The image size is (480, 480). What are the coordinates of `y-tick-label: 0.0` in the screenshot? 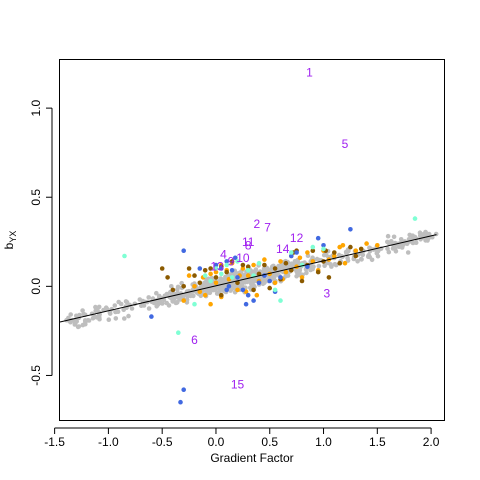 It's located at (36, 286).